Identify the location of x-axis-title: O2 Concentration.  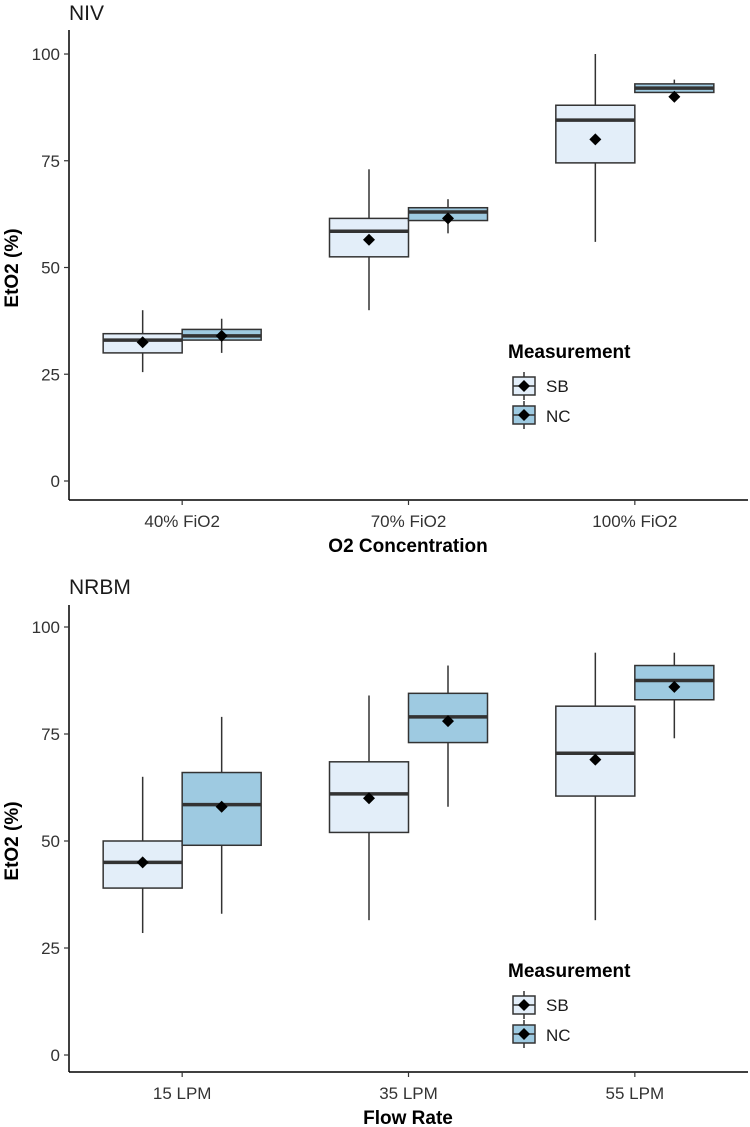
(407, 546).